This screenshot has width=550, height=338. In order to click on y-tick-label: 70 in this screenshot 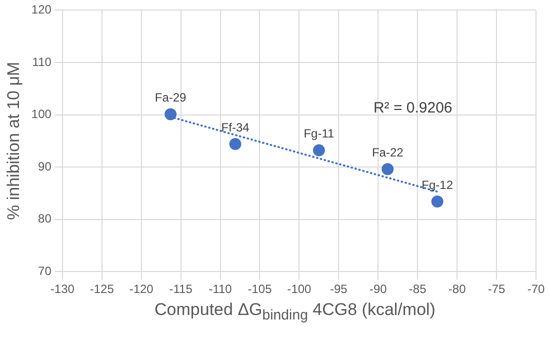, I will do `click(45, 271)`.